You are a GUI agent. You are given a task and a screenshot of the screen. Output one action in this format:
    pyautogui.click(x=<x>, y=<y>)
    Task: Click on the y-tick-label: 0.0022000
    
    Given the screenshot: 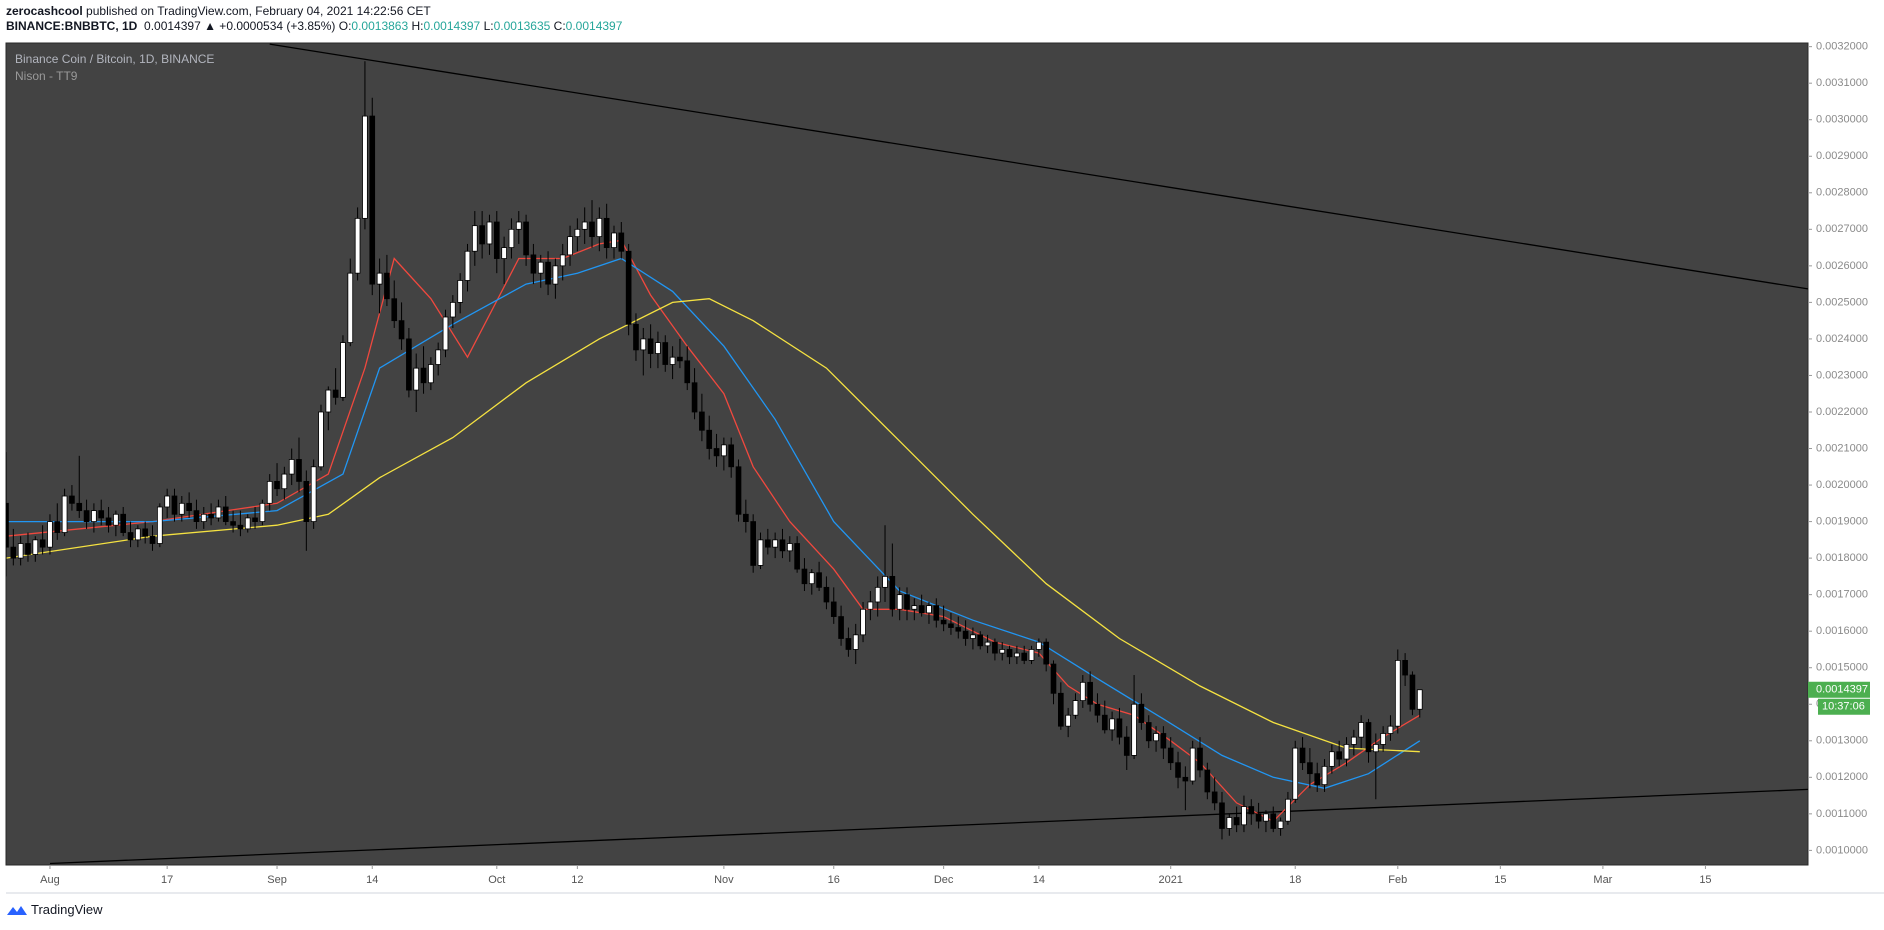 What is the action you would take?
    pyautogui.click(x=1842, y=412)
    